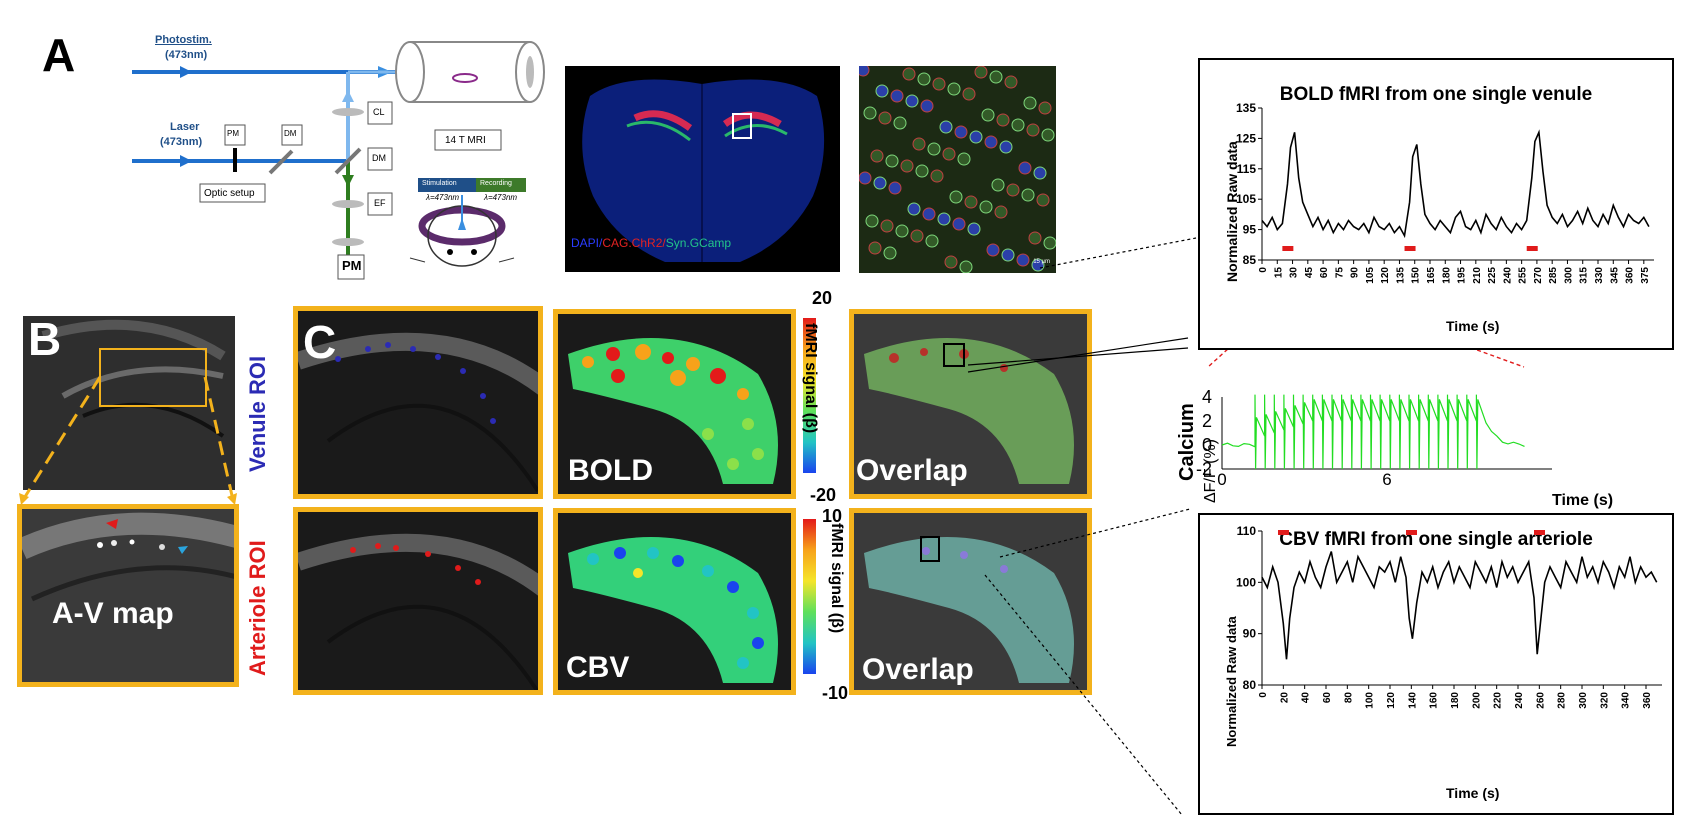  I want to click on bold-chart-x-tick-label: 240, so click(1507, 275).